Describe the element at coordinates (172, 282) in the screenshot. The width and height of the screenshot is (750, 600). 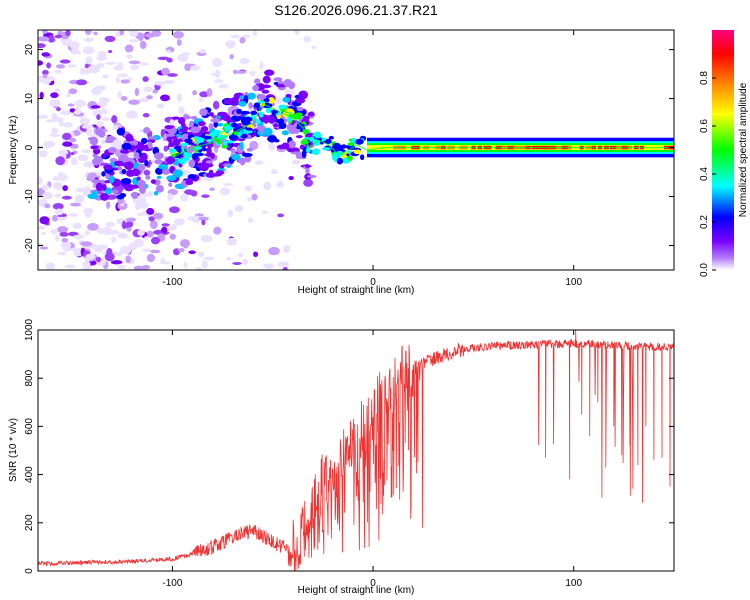
I see `spectrogram-x-tick-label: -100` at that location.